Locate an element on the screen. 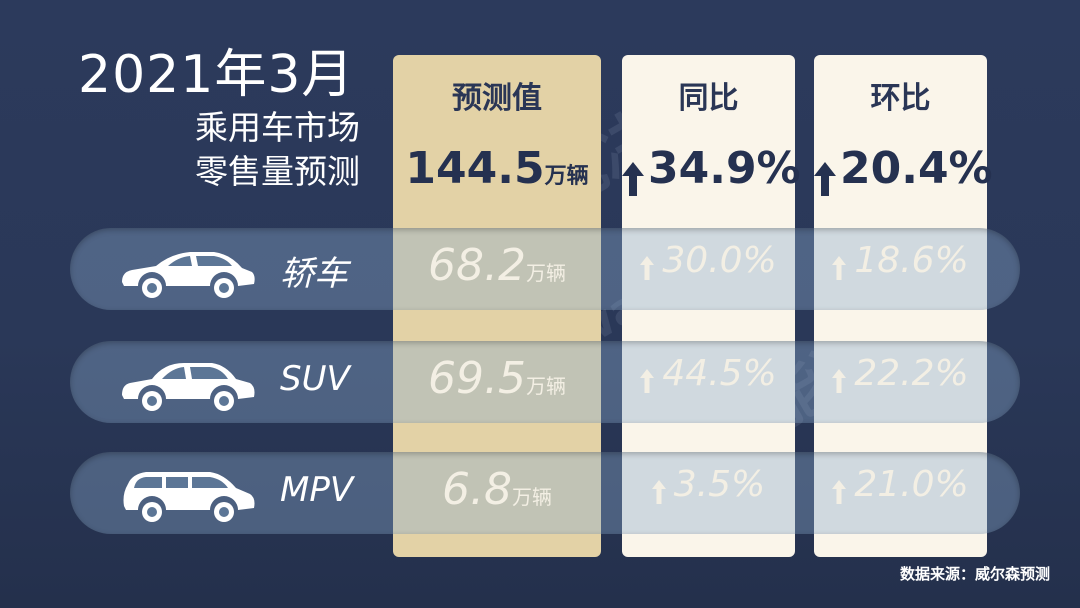 This screenshot has width=1080, height=608. value: 69.5 is located at coordinates (477, 378).